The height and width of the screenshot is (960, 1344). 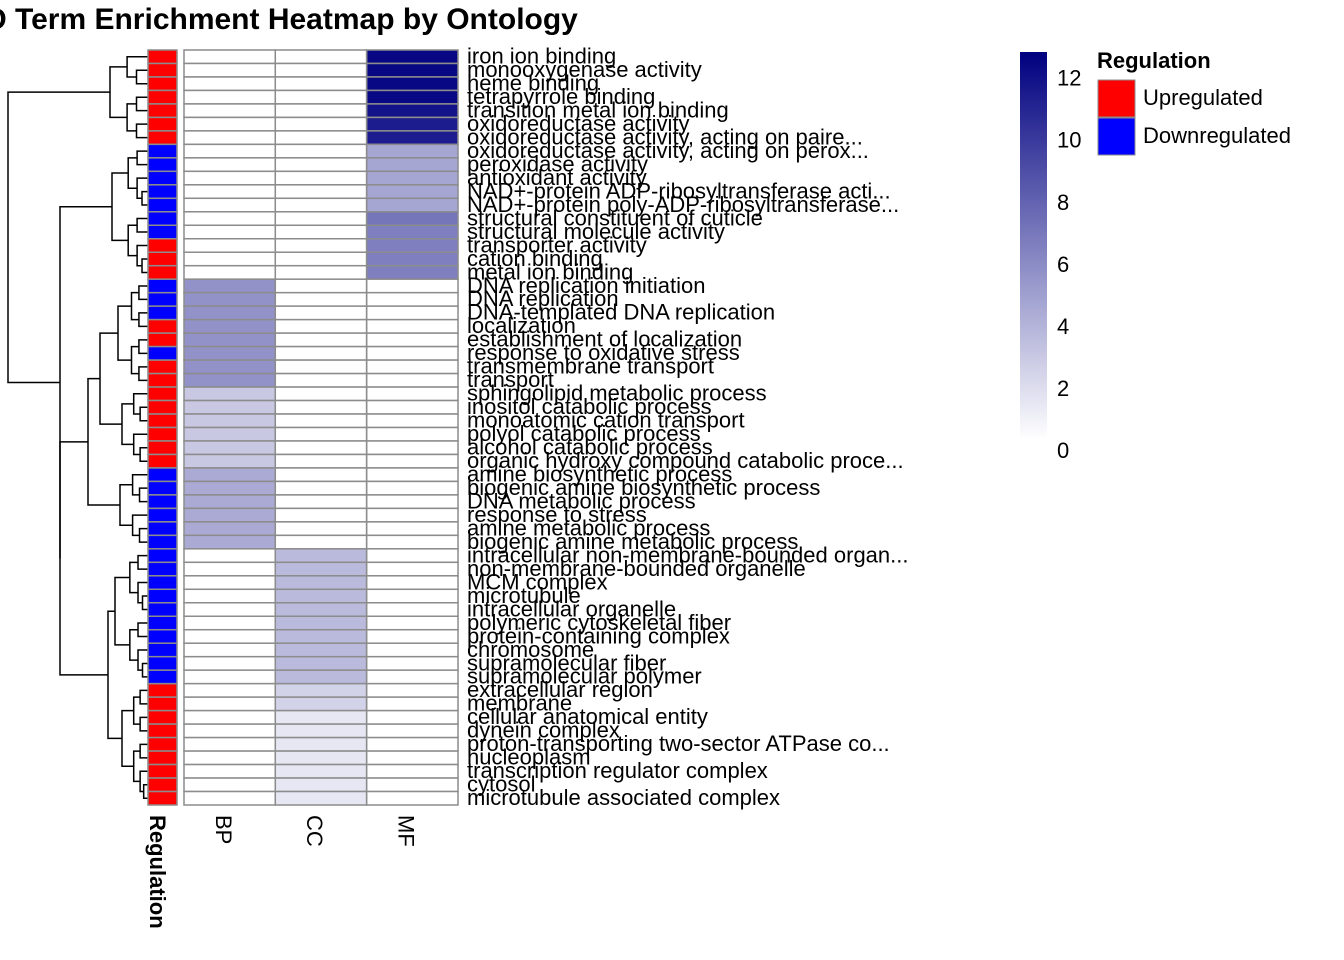 I want to click on row-label: structural constituent of cuticle, so click(x=615, y=217).